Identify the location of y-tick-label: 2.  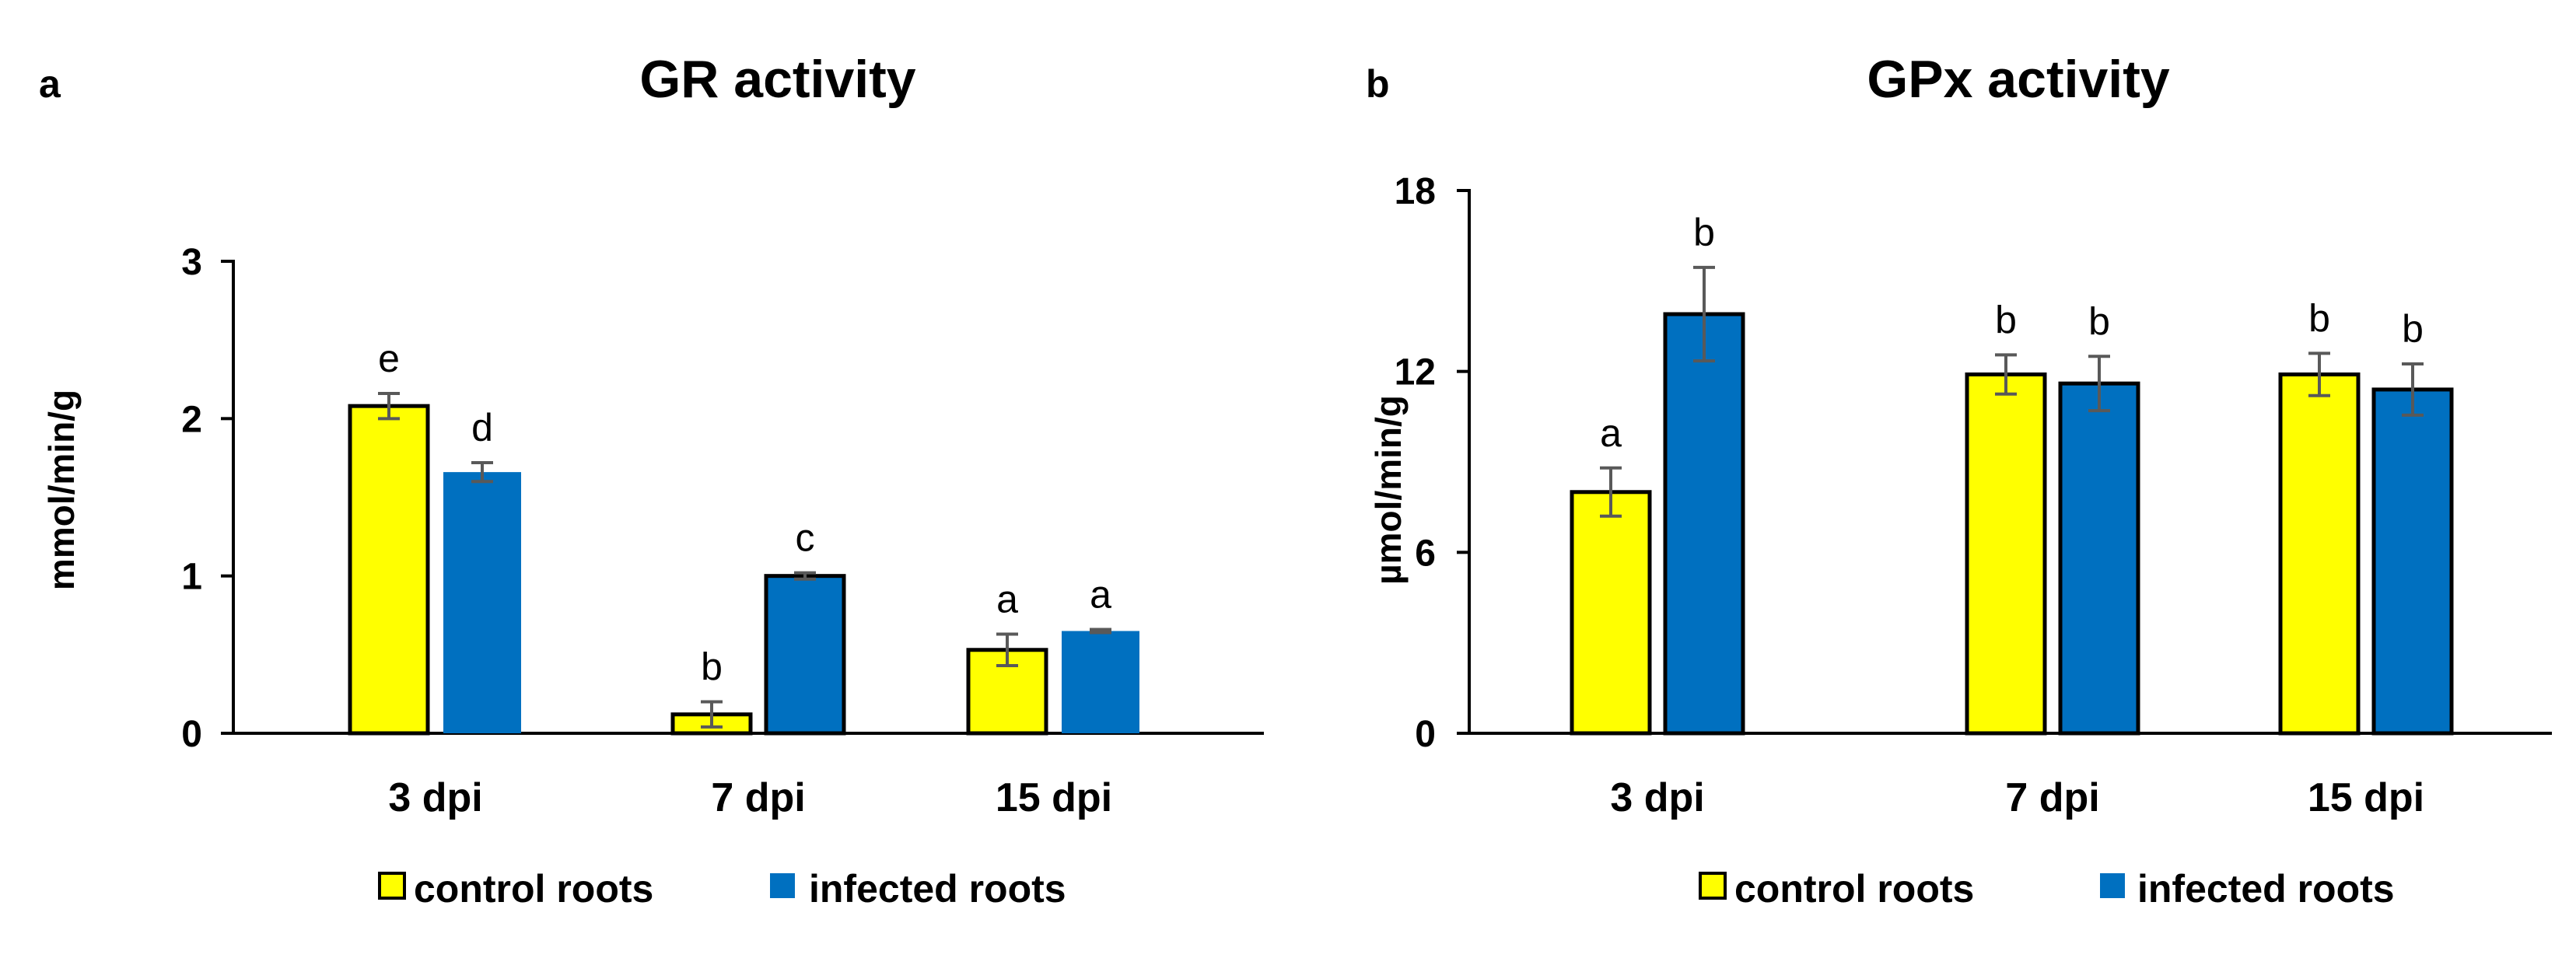
(191, 419).